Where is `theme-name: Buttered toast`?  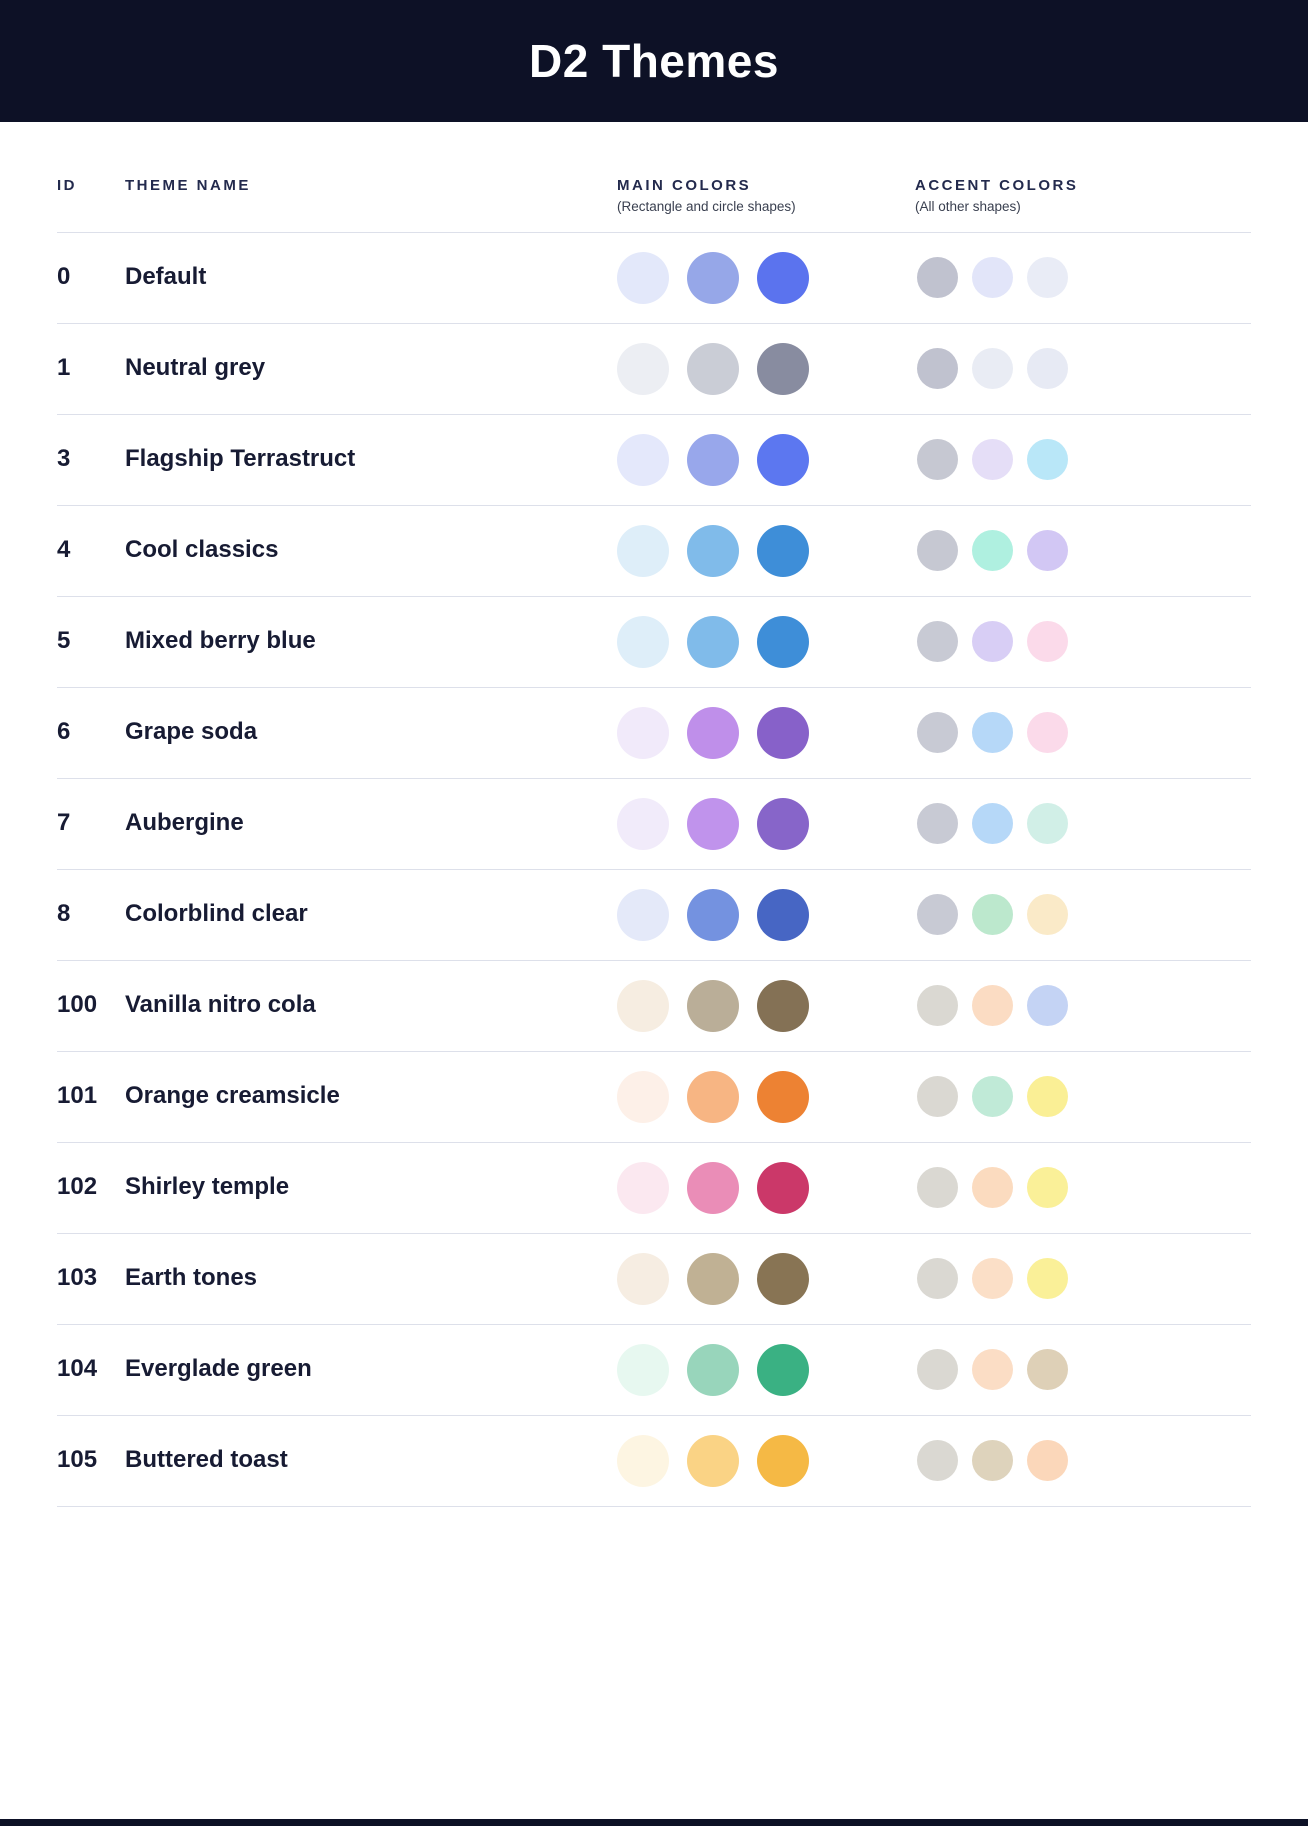
theme-name: Buttered toast is located at coordinates (206, 1460).